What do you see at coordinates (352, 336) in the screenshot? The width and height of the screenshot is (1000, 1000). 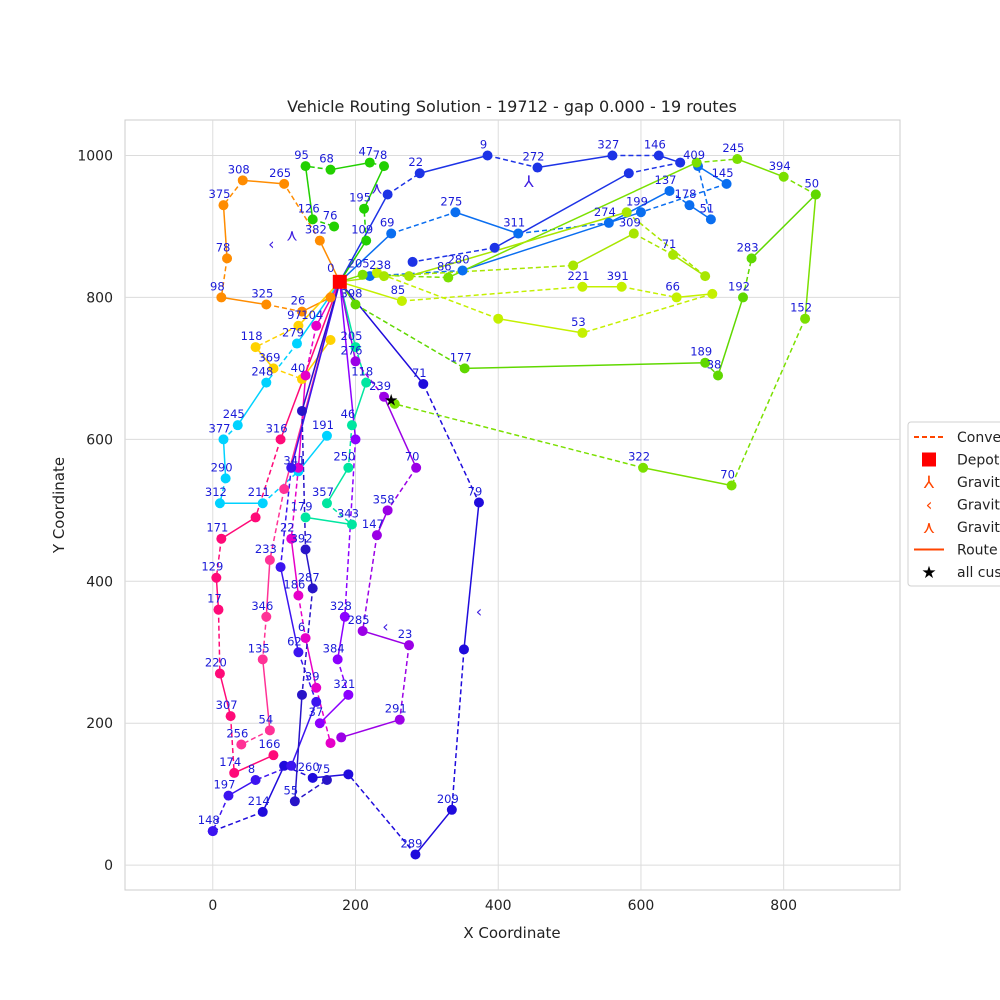 I see `node-label: 205` at bounding box center [352, 336].